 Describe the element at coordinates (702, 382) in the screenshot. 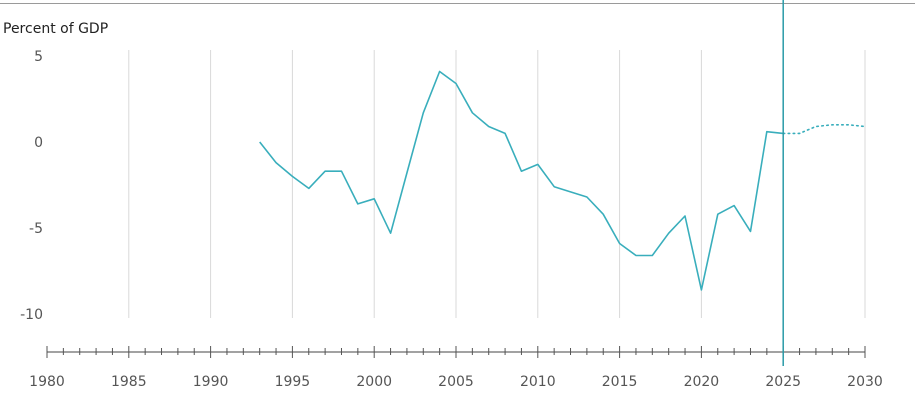

I see `x-tick-label-2020: 2020` at that location.